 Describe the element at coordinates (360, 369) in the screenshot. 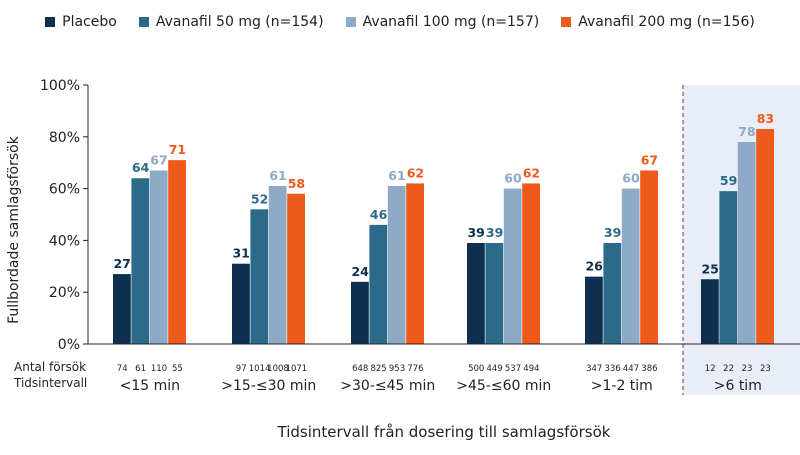

I see `attempt-count-label: 648` at that location.